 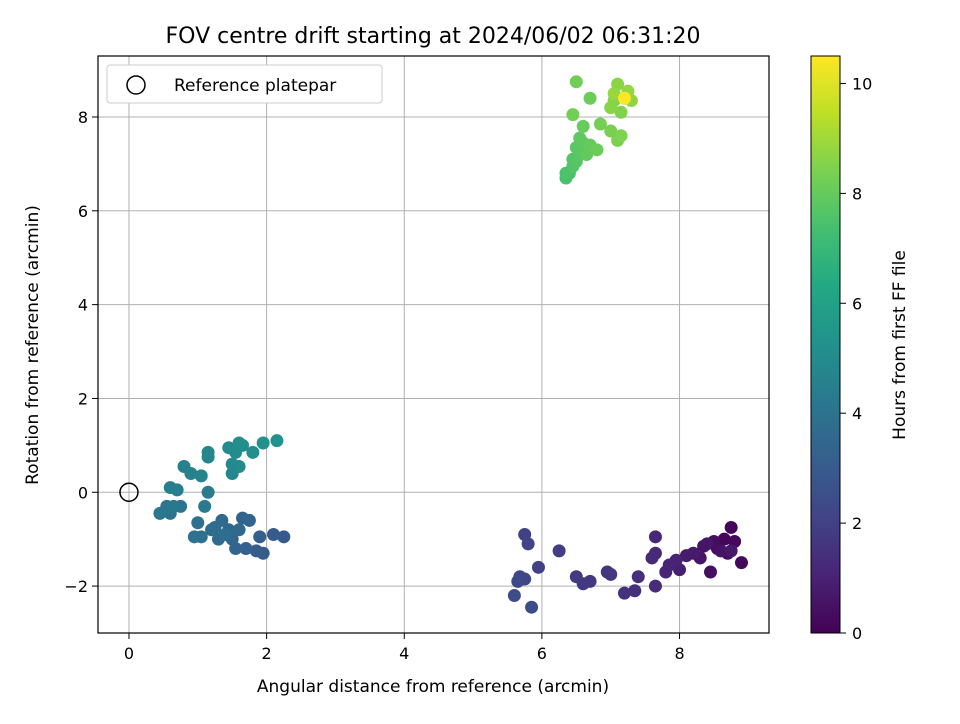 What do you see at coordinates (33, 345) in the screenshot?
I see `y-axis-label: Rotation from reference (arcmin)` at bounding box center [33, 345].